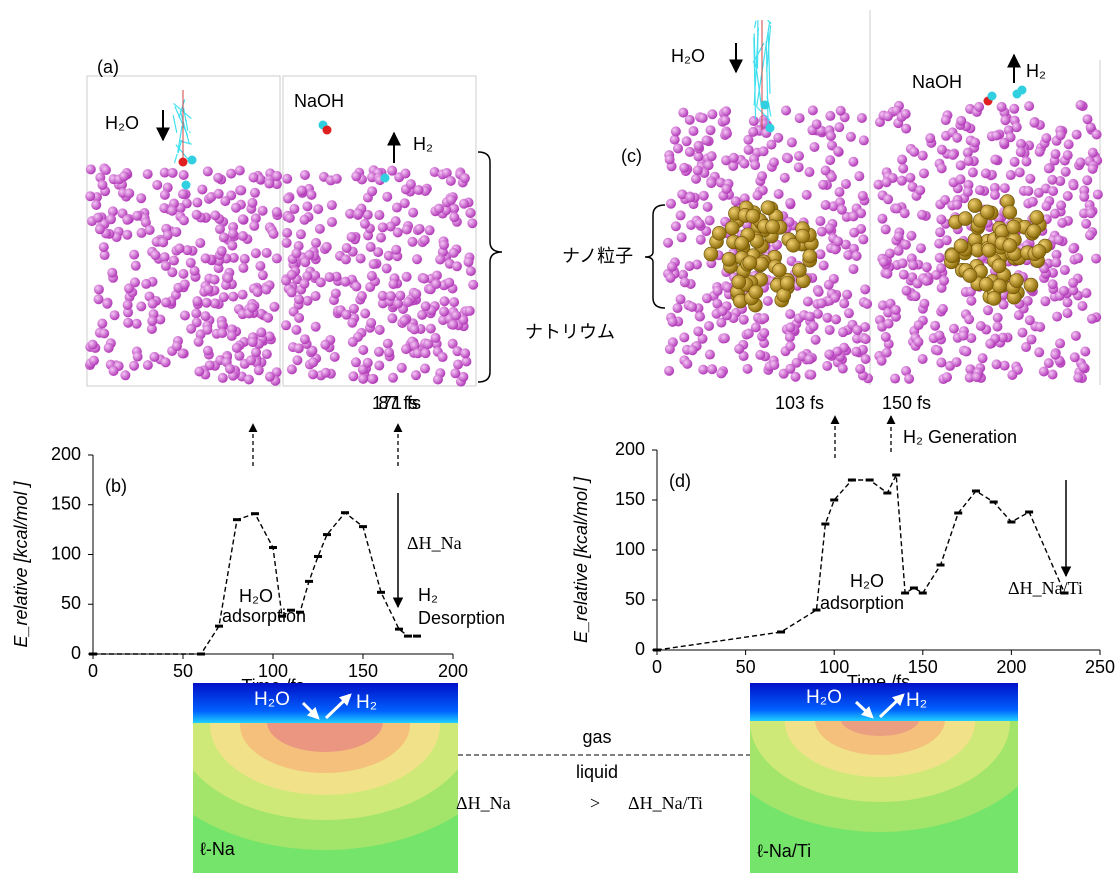 The image size is (1120, 873). What do you see at coordinates (992, 96) in the screenshot?
I see `molecule-atom` at bounding box center [992, 96].